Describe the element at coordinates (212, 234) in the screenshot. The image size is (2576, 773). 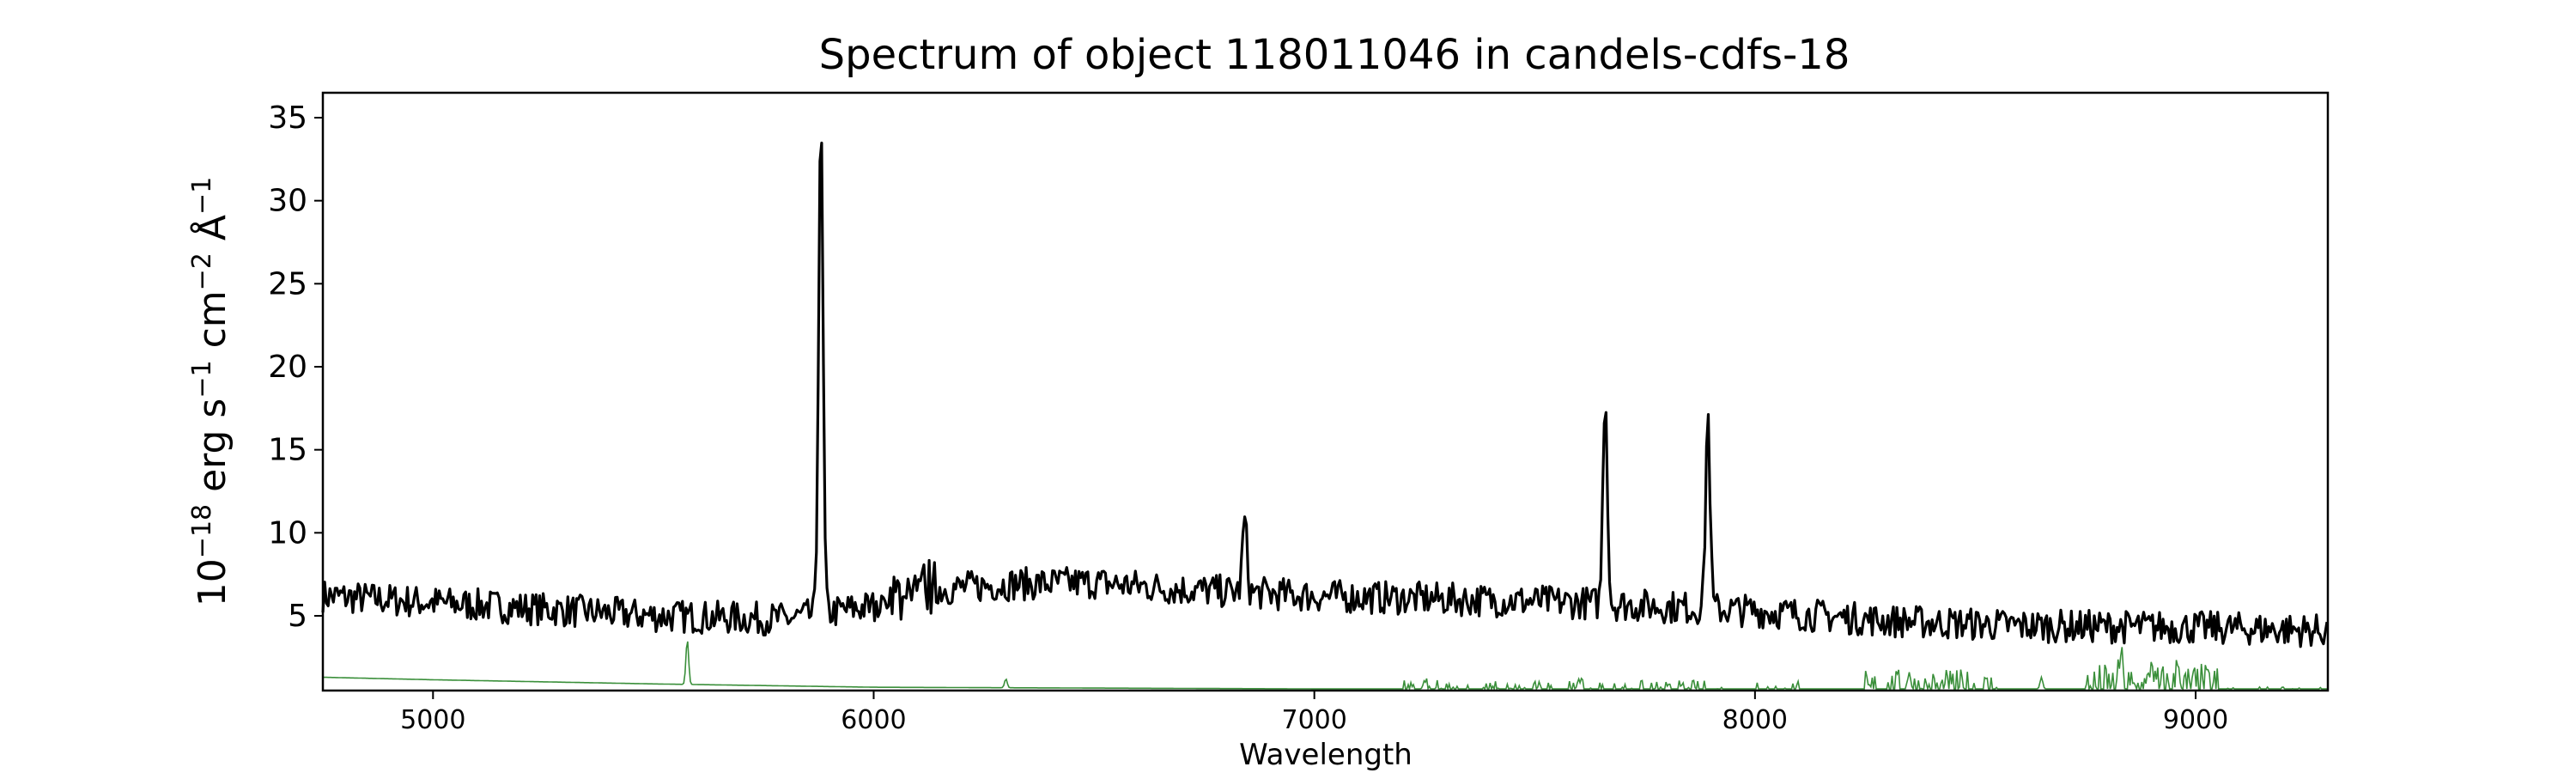
I see `y-label-angstrom: Å` at that location.